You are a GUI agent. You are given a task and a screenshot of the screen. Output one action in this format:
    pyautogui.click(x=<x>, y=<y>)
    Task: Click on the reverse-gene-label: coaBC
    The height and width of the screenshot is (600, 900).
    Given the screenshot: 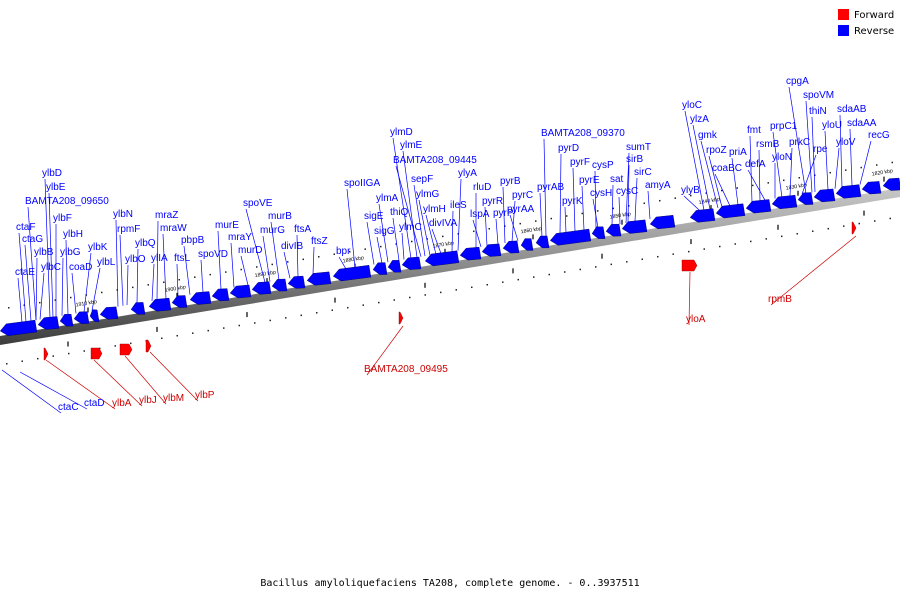 What is the action you would take?
    pyautogui.click(x=727, y=168)
    